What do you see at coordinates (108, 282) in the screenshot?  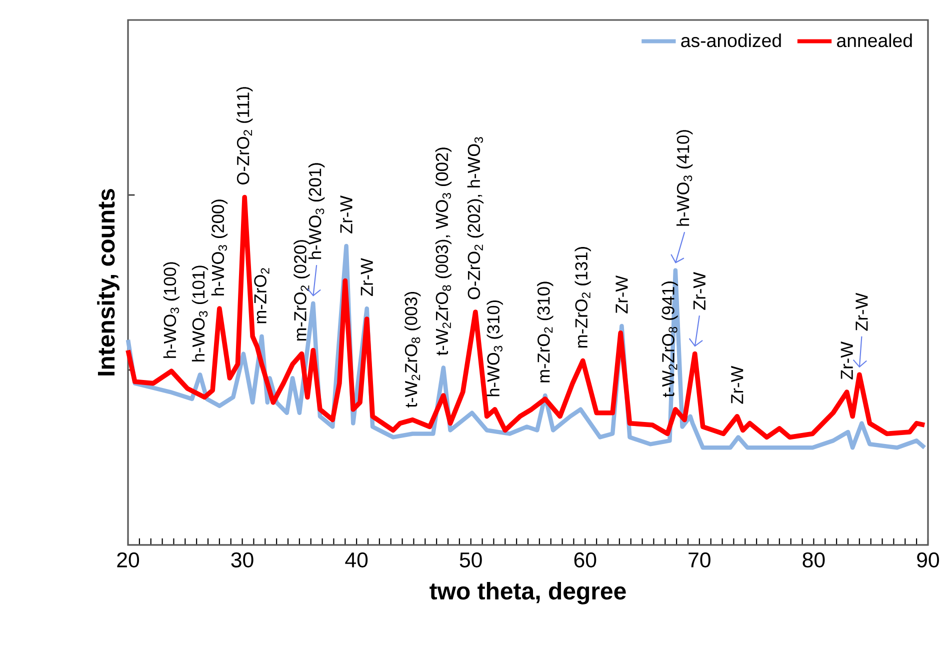 I see `y-axis-title: Intensity, counts` at bounding box center [108, 282].